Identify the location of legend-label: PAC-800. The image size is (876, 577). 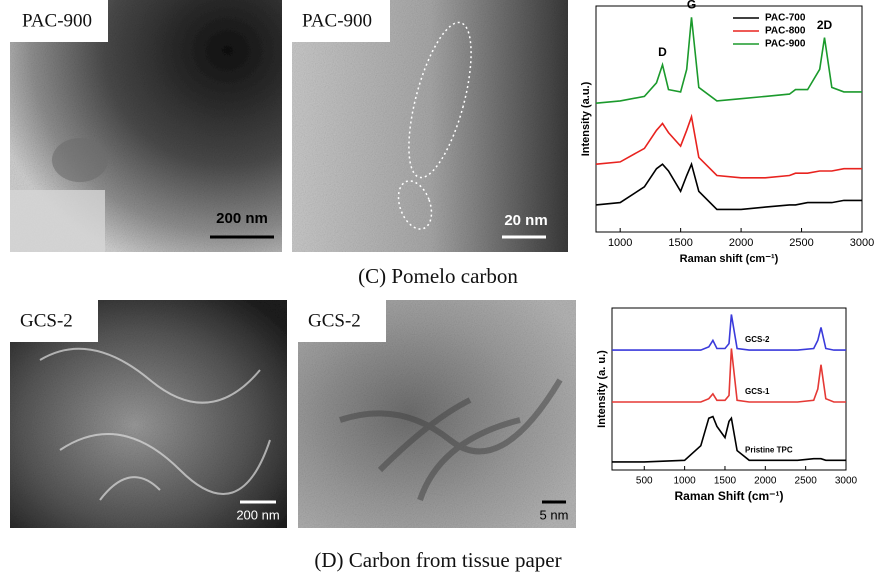
(785, 31).